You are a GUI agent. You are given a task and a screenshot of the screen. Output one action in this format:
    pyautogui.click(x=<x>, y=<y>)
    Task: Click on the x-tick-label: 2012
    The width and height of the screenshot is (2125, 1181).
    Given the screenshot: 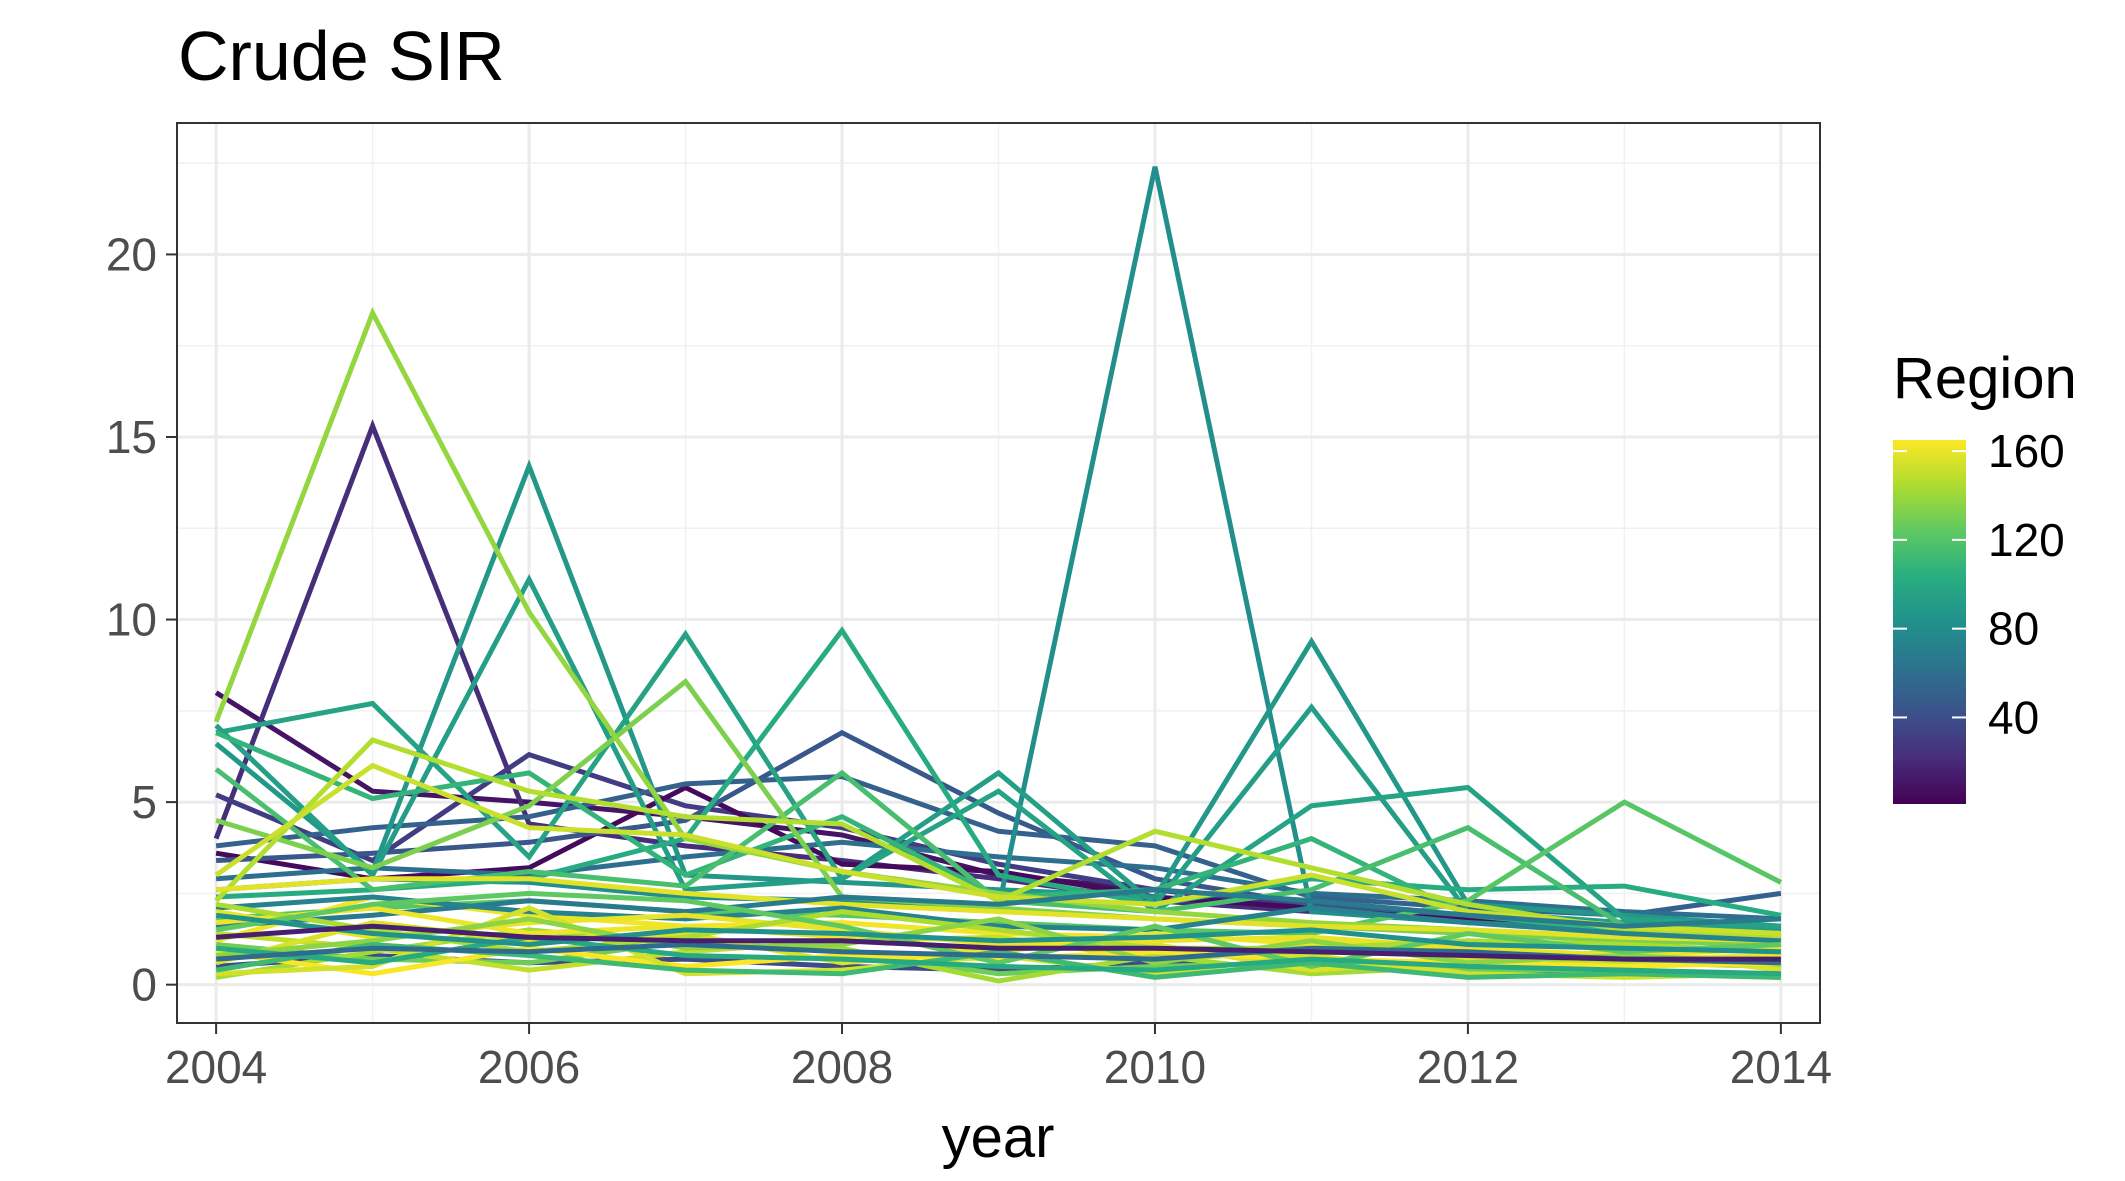 What is the action you would take?
    pyautogui.click(x=1468, y=1067)
    